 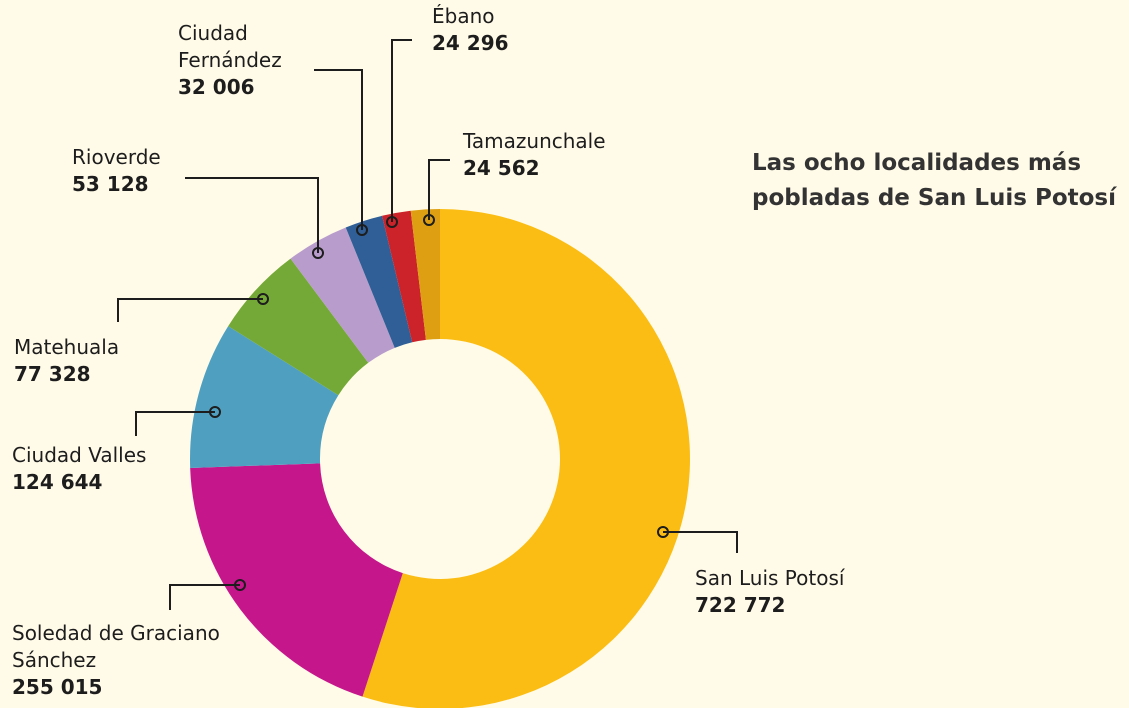 What do you see at coordinates (112, 469) in the screenshot?
I see `slice-label: Ciudad Valles 124 644` at bounding box center [112, 469].